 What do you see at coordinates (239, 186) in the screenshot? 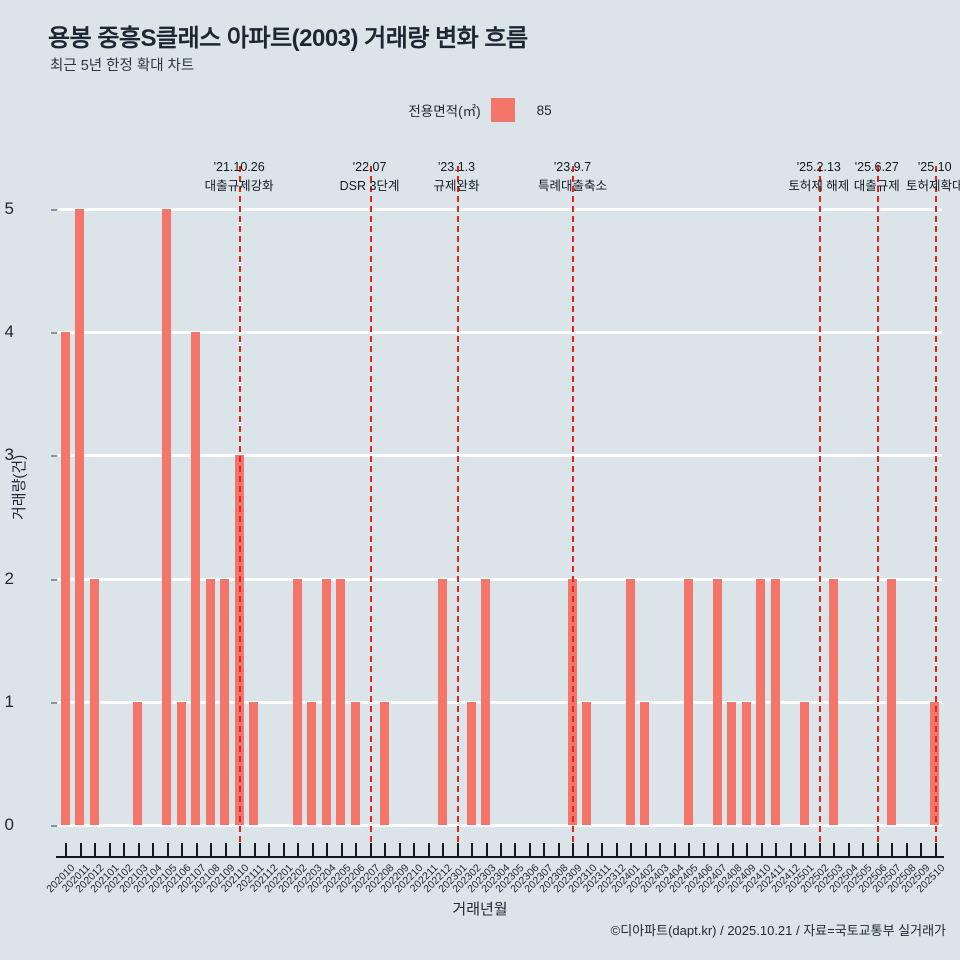
I see `event-name: 대출규제강화` at bounding box center [239, 186].